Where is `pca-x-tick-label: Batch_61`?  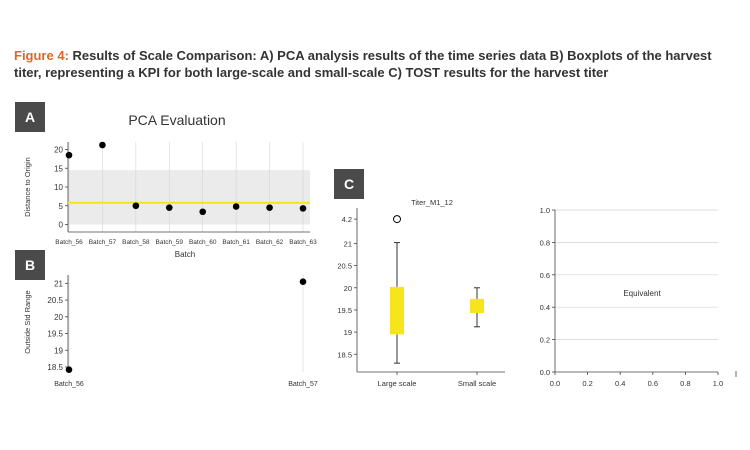 pca-x-tick-label: Batch_61 is located at coordinates (236, 242).